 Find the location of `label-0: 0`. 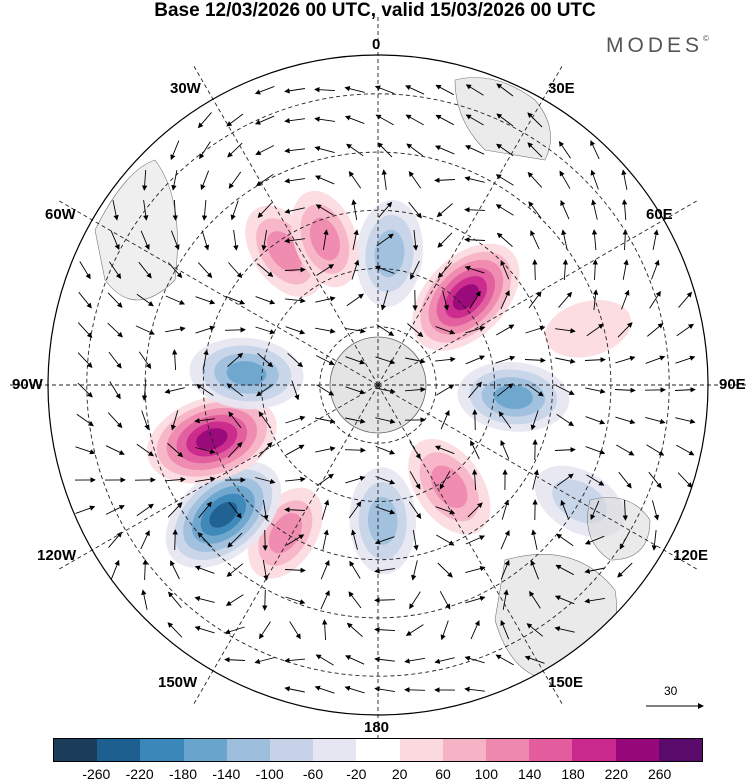

label-0: 0 is located at coordinates (376, 44).